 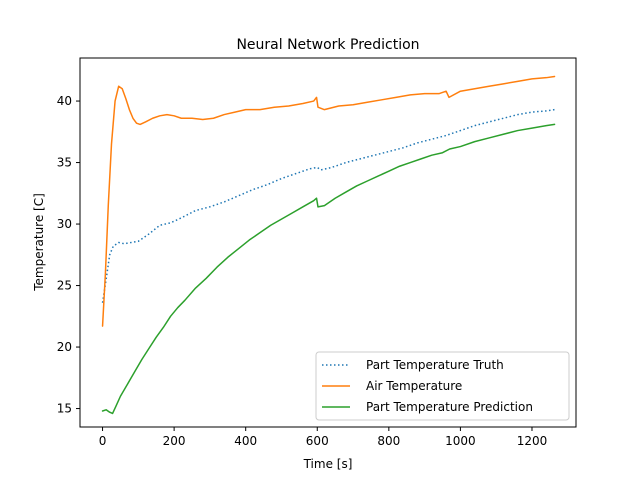 I want to click on y-tick-label: 15, so click(x=64, y=409).